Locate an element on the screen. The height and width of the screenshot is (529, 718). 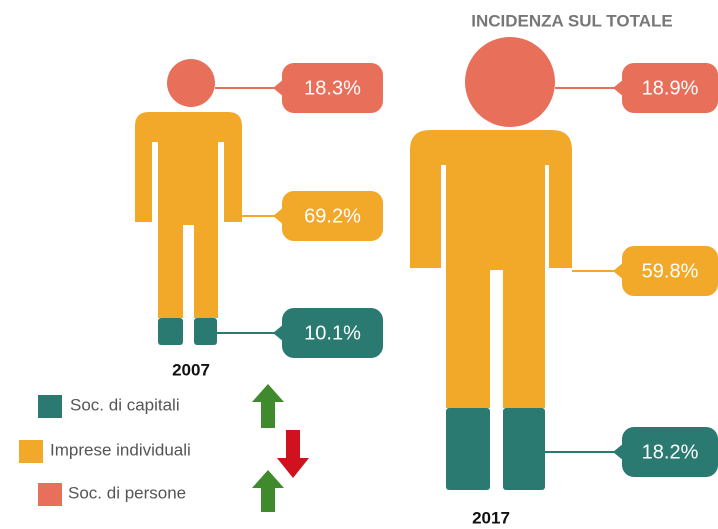
value-label: 69.2% is located at coordinates (332, 216).